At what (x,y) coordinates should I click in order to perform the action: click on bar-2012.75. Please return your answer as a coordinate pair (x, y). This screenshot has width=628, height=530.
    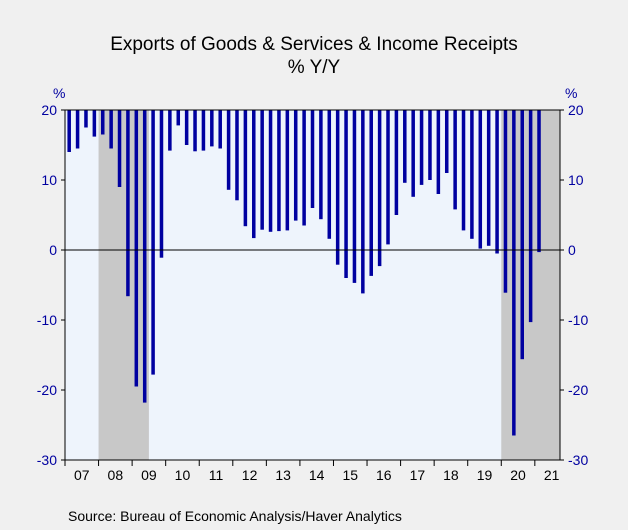
    Looking at the image, I should click on (262, 170).